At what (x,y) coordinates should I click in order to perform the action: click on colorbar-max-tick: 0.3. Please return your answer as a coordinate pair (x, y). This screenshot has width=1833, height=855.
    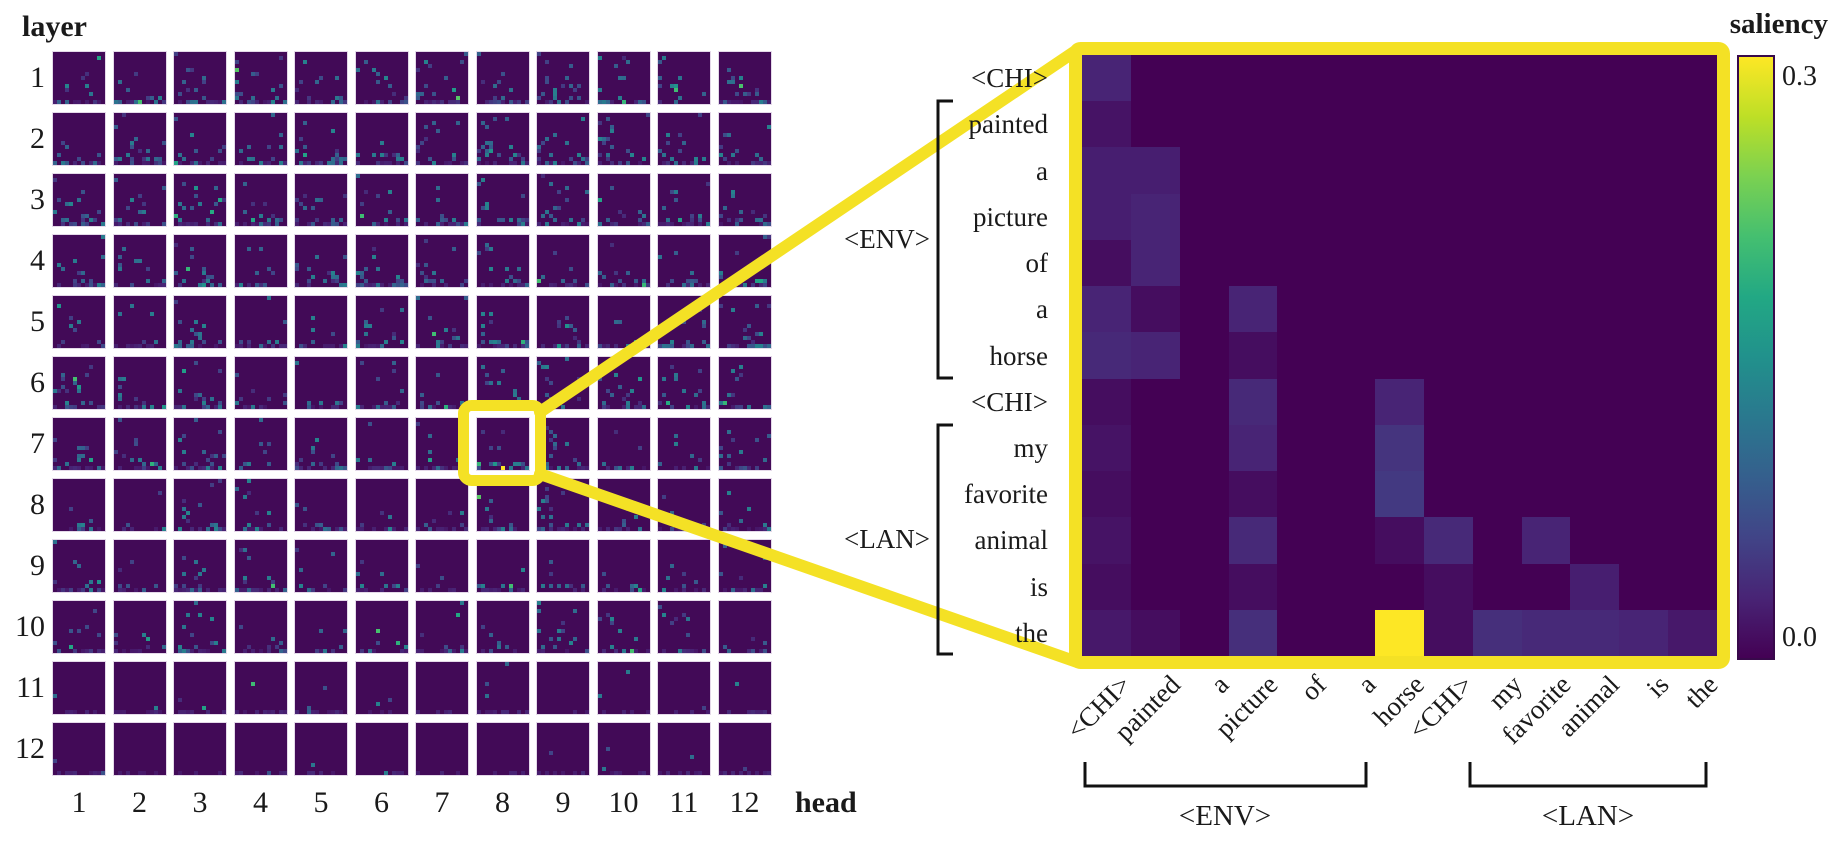
    Looking at the image, I should click on (1799, 76).